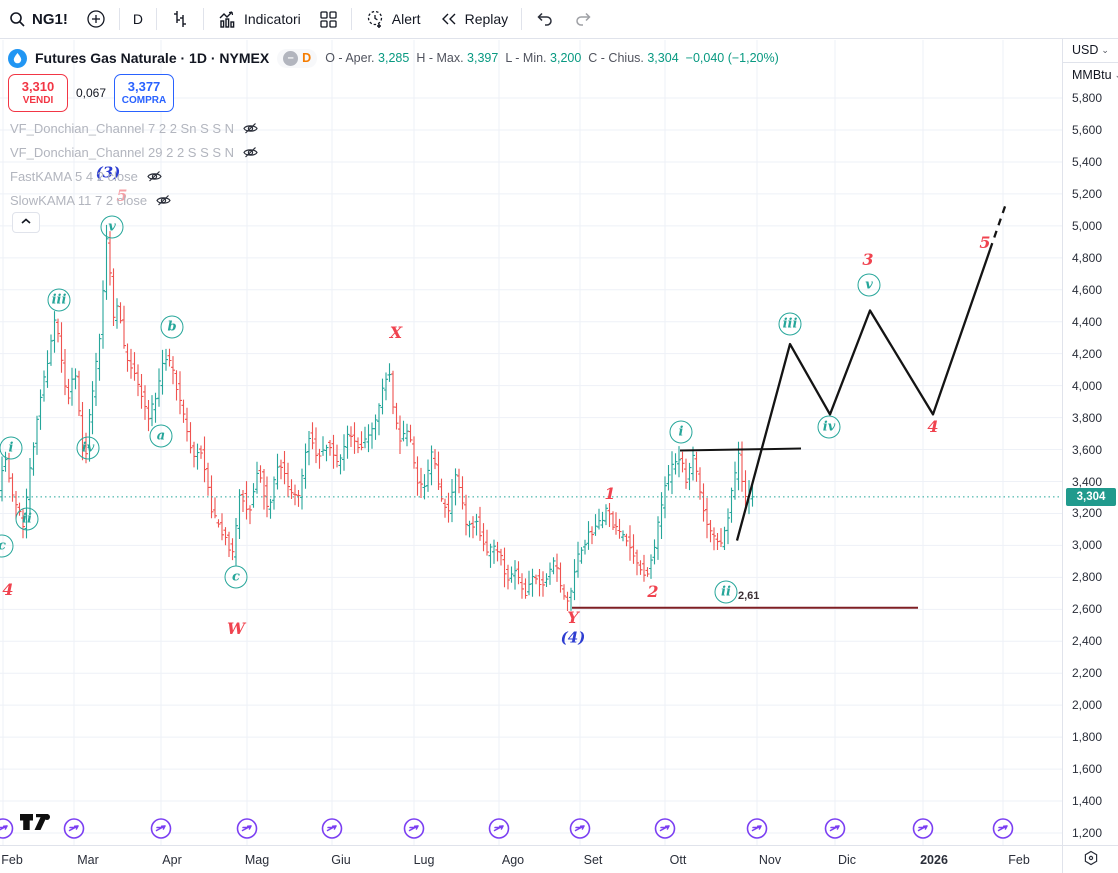 Image resolution: width=1118 pixels, height=873 pixels. Describe the element at coordinates (50, 19) in the screenshot. I see `symbol-name: NG1!` at that location.